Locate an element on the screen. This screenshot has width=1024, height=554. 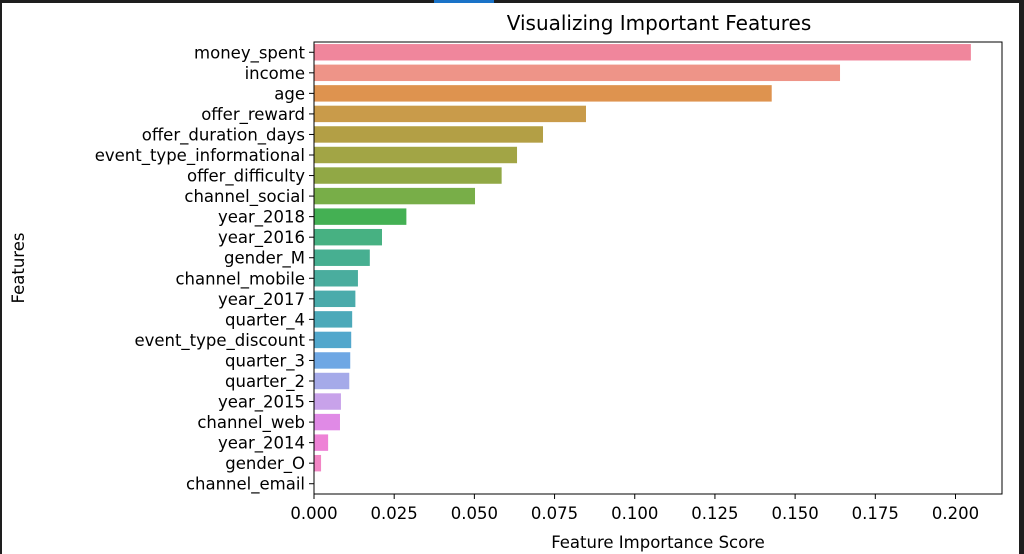
x-tick-label: 0.100 is located at coordinates (634, 513).